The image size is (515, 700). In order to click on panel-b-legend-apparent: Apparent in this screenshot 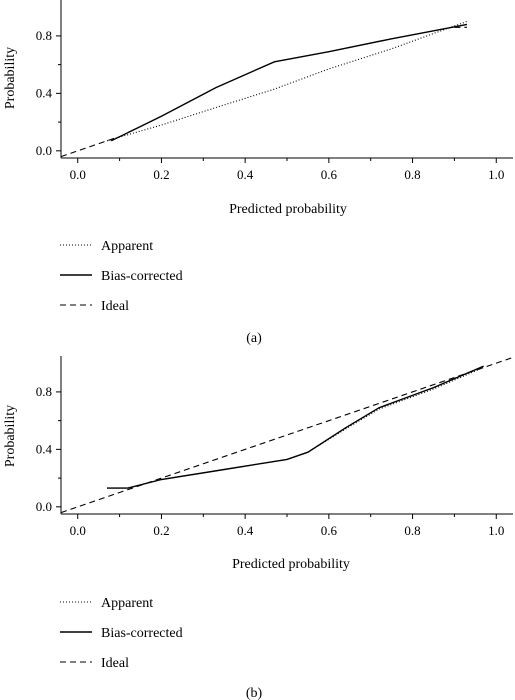, I will do `click(127, 603)`.